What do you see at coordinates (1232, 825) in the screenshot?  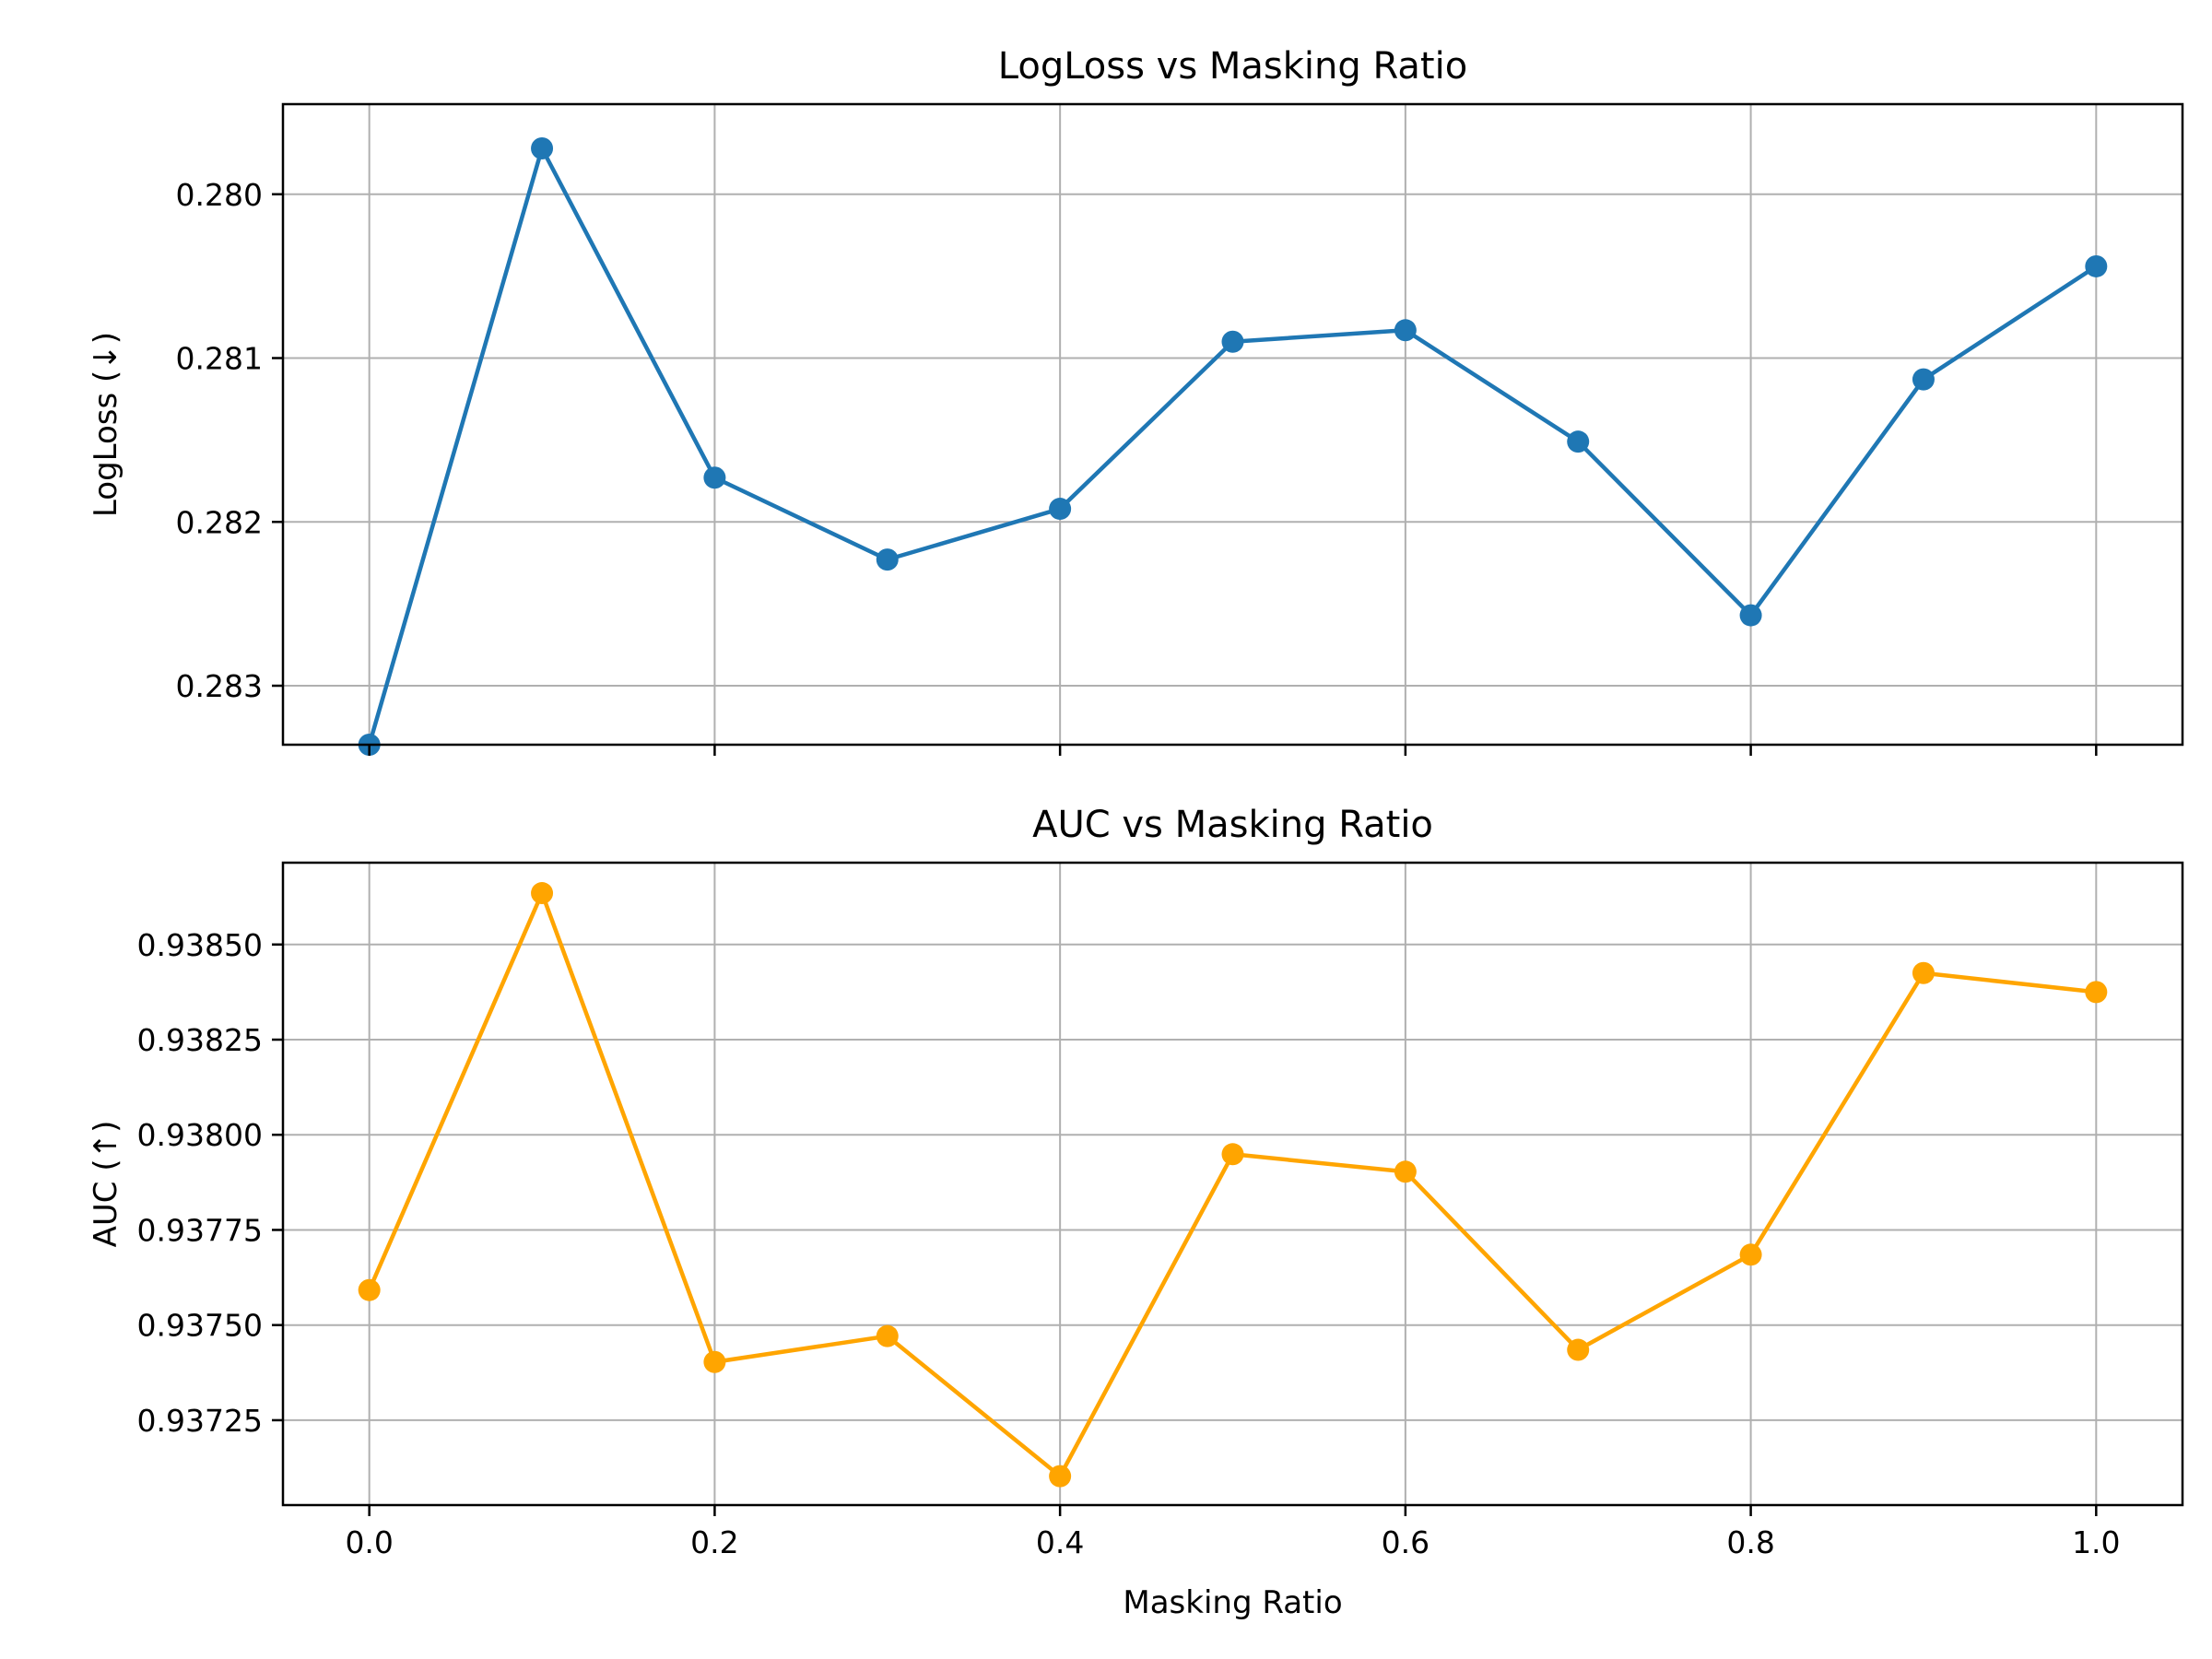 I see `panel-1-title: AUC vs Masking Ratio` at bounding box center [1232, 825].